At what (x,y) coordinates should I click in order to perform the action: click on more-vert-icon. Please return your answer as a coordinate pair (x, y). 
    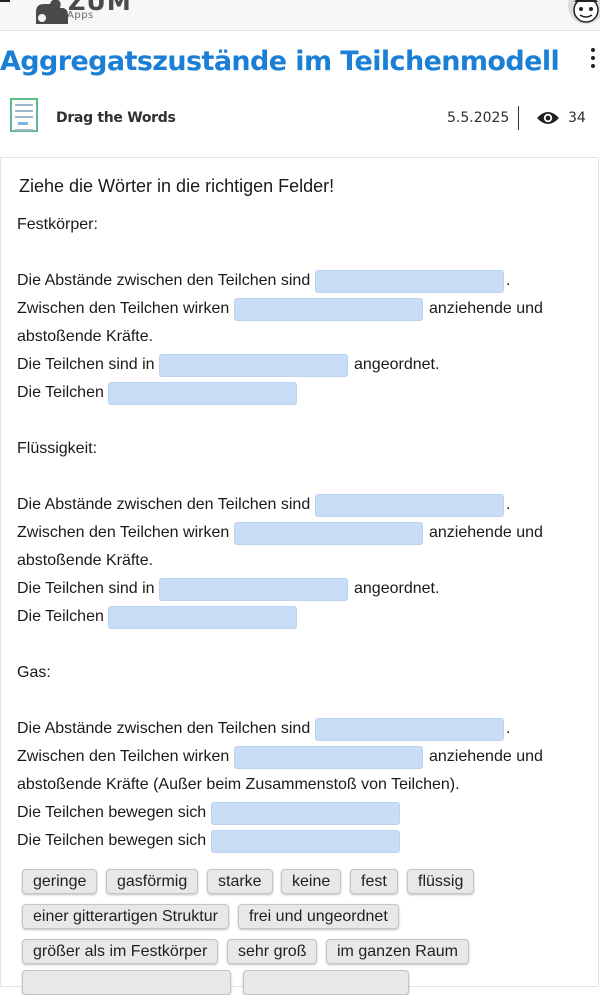
    Looking at the image, I should click on (593, 59).